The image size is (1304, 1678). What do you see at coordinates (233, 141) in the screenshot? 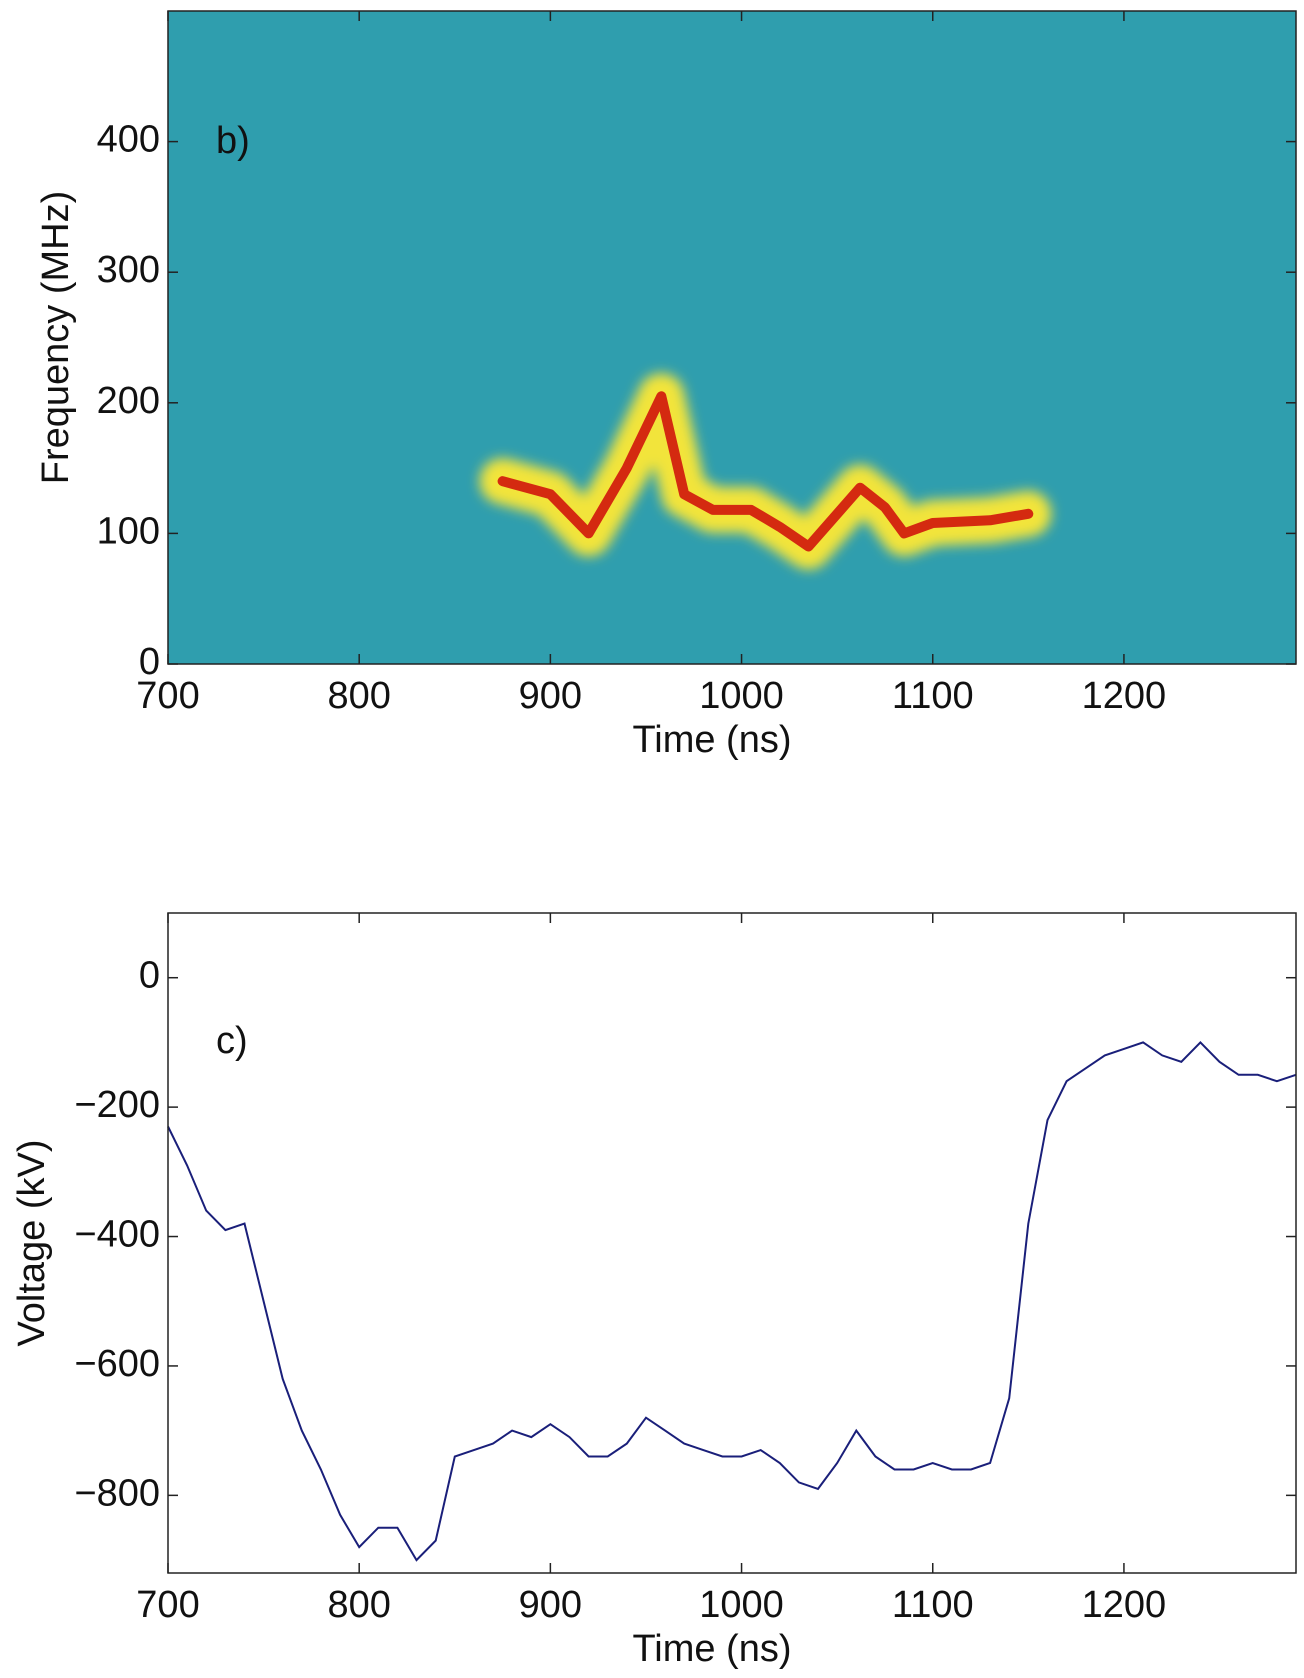
I see `panel-label: b)` at bounding box center [233, 141].